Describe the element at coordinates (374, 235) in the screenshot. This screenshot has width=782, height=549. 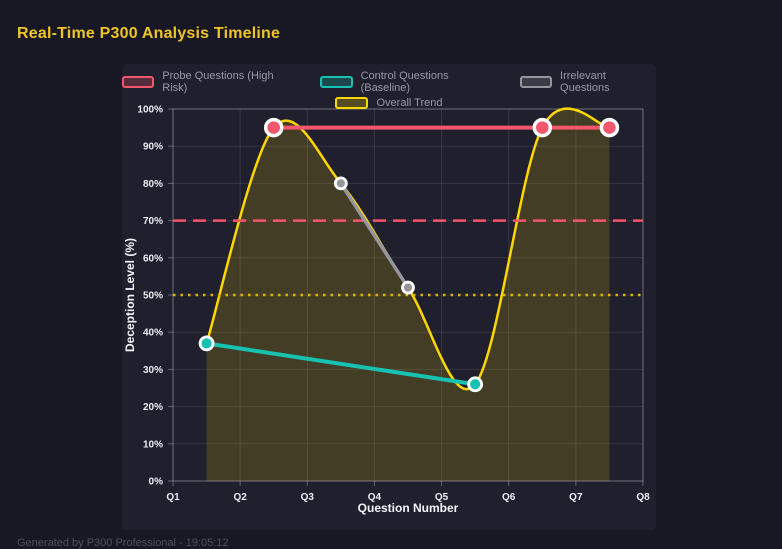
I see `series-line-irrelevant-questions` at that location.